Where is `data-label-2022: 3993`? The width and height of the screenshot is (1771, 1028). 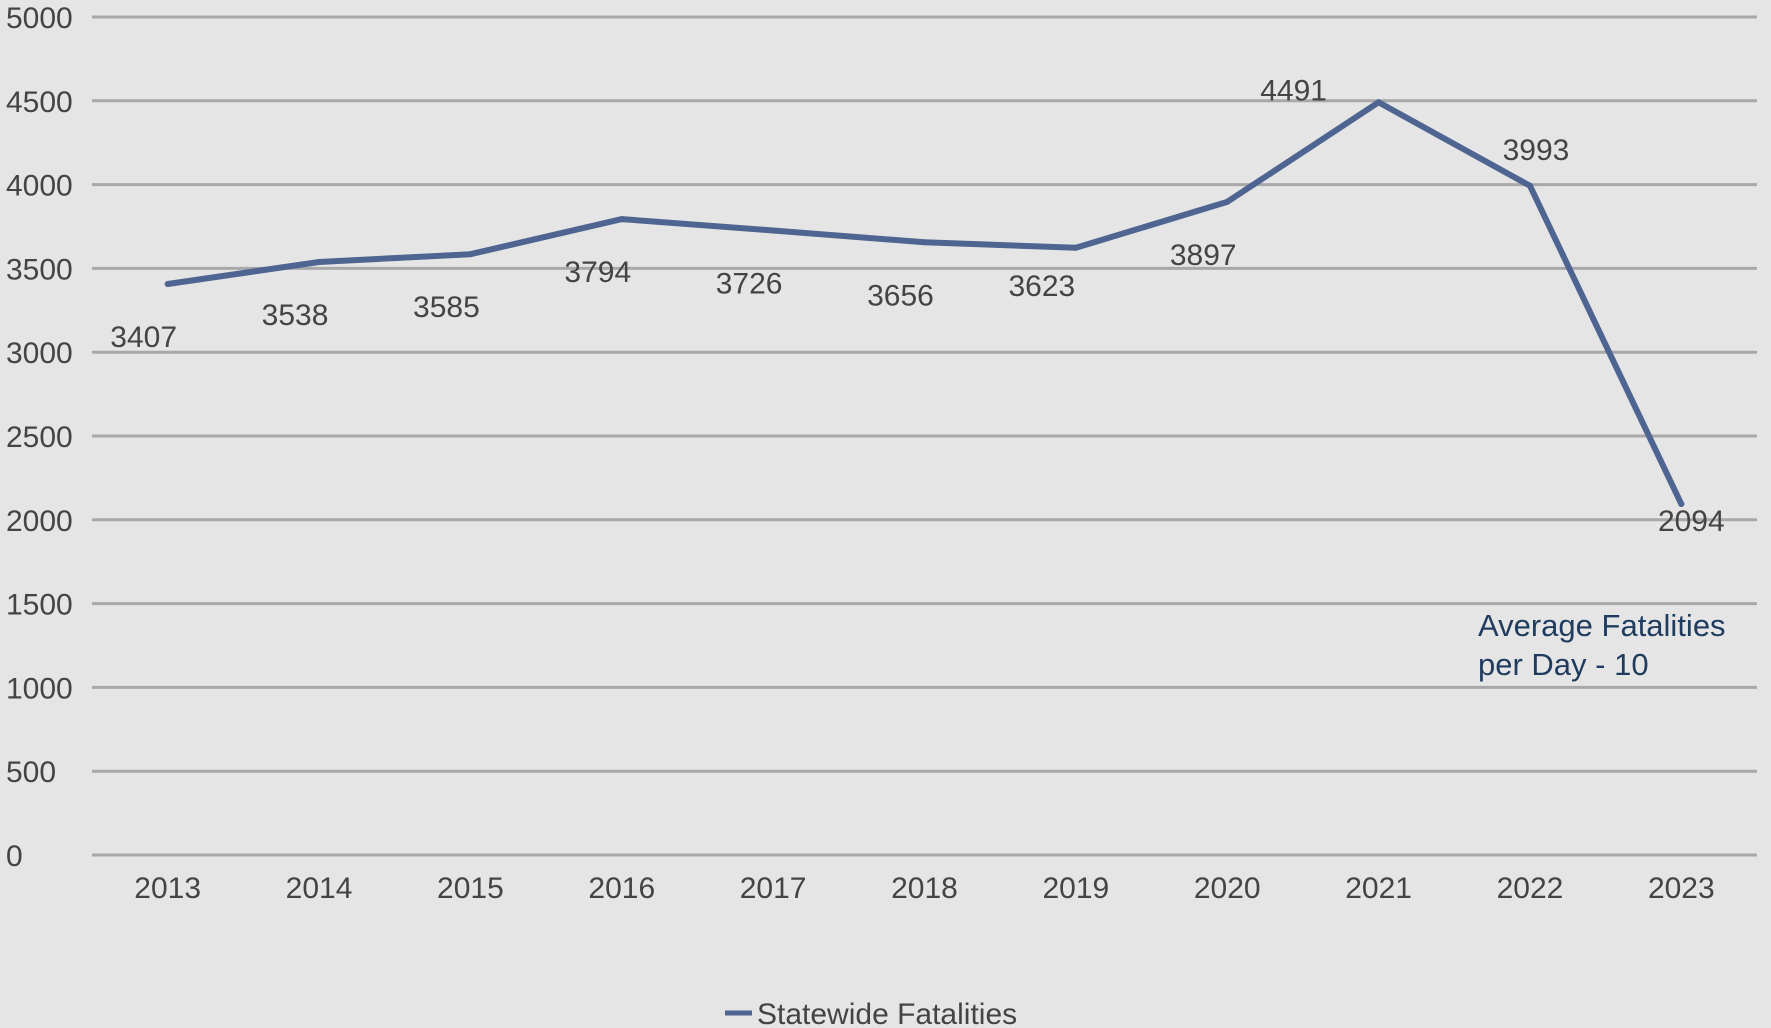 data-label-2022: 3993 is located at coordinates (1536, 150).